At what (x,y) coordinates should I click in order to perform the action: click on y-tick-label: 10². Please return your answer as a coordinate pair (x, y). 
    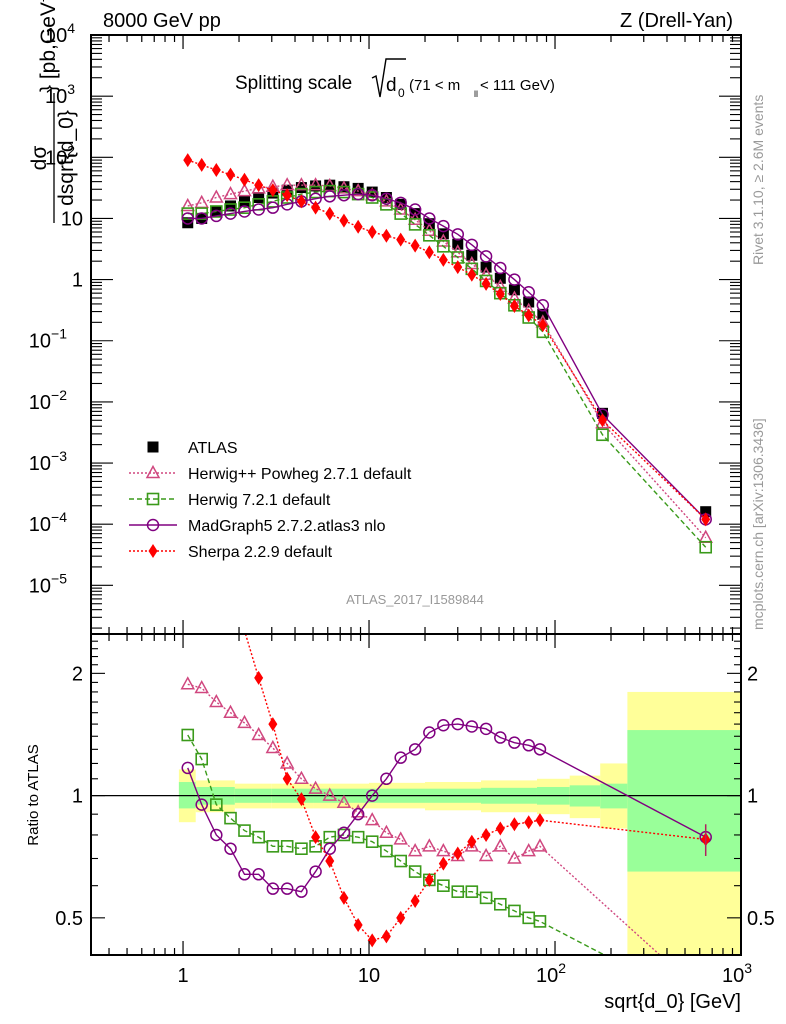
    Looking at the image, I should click on (60, 155).